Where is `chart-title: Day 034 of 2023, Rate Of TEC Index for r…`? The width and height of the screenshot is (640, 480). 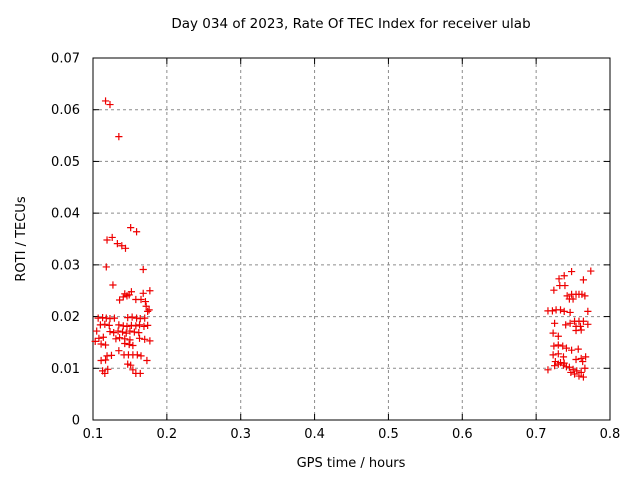 chart-title: Day 034 of 2023, Rate Of TEC Index for r… is located at coordinates (350, 24).